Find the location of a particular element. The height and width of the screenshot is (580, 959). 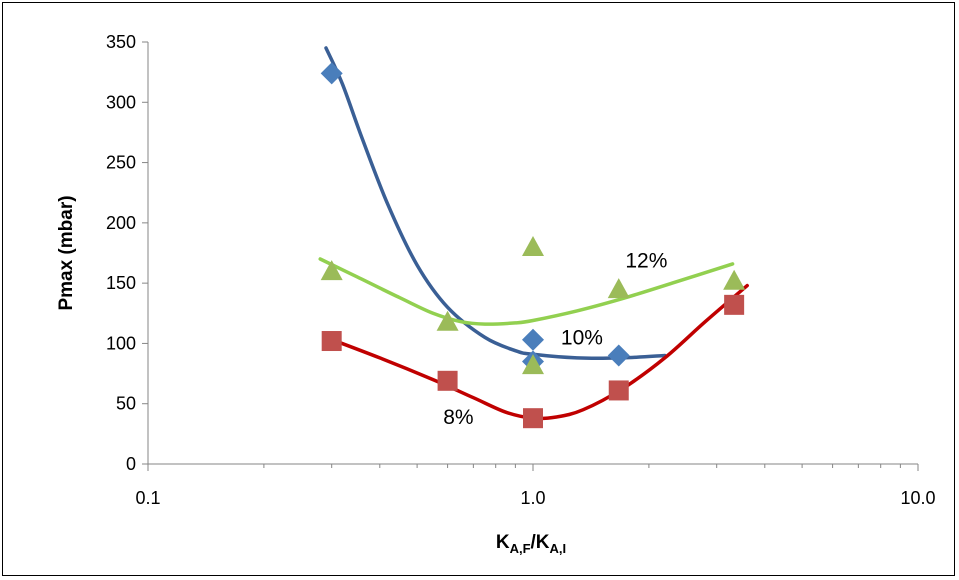

trend-line-8pct is located at coordinates (536, 352).